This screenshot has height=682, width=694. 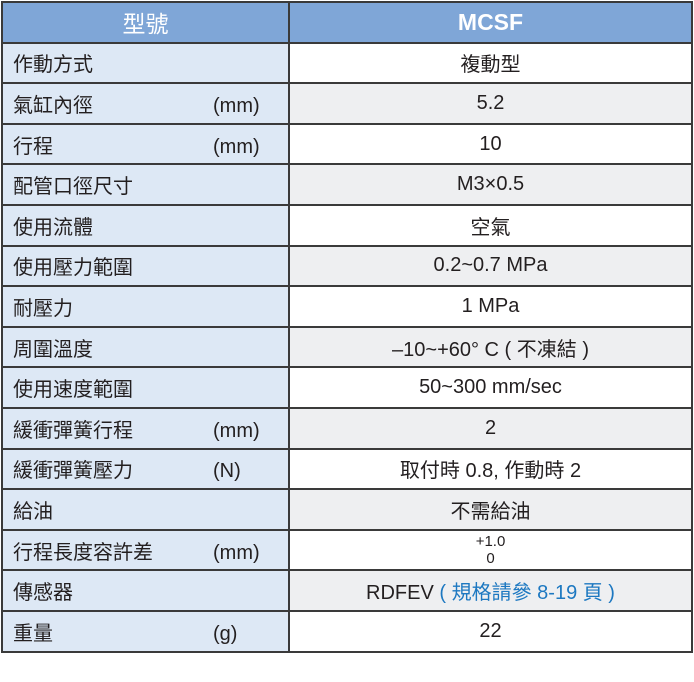 What do you see at coordinates (145, 469) in the screenshot?
I see `spec-label-cell: 緩衝彈簧壓力 (N)` at bounding box center [145, 469].